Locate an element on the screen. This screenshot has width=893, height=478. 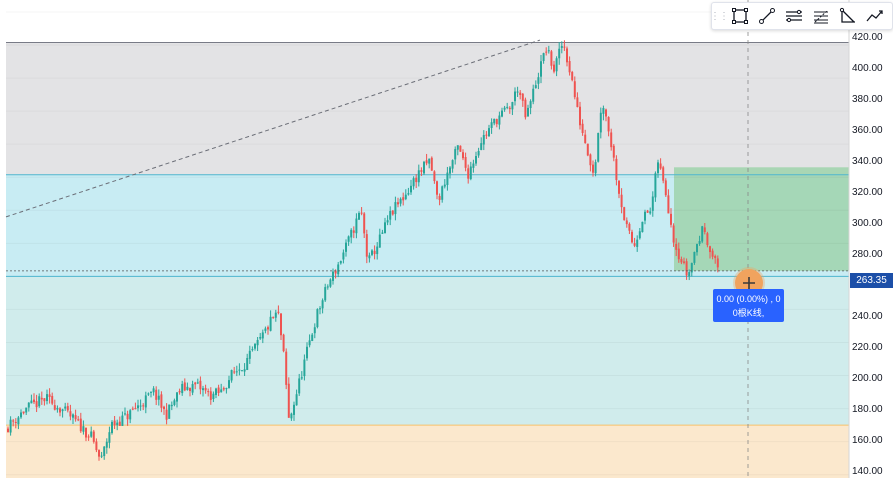
angle-tool-icon is located at coordinates (847, 16).